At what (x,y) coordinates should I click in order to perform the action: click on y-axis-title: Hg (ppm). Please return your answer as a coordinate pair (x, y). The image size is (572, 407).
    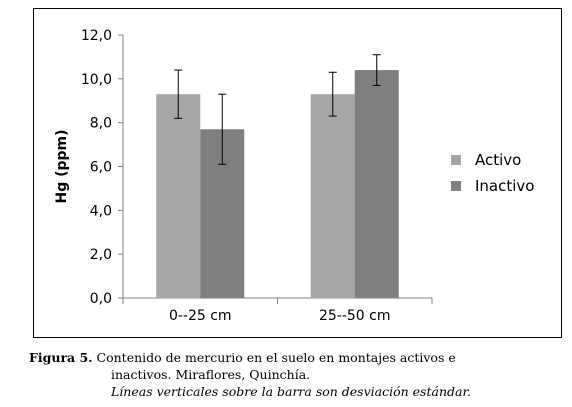
    Looking at the image, I should click on (62, 166).